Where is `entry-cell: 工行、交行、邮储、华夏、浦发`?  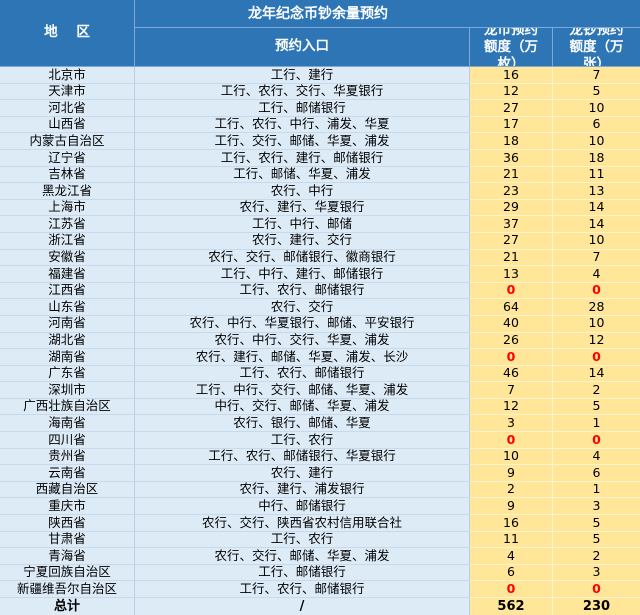 entry-cell: 工行、交行、邮储、华夏、浦发 is located at coordinates (302, 141).